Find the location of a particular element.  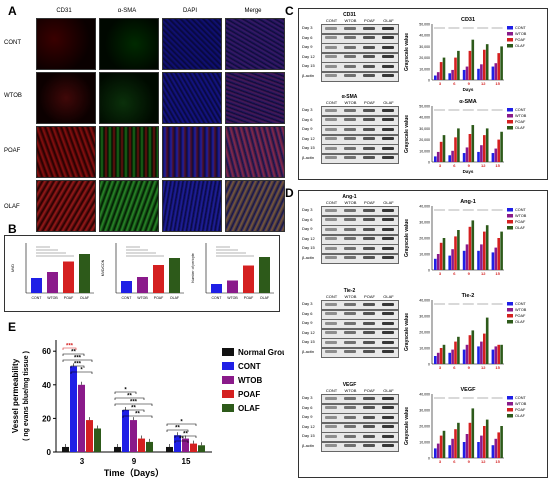

micrograph-poaf-cd31 is located at coordinates (66, 152).